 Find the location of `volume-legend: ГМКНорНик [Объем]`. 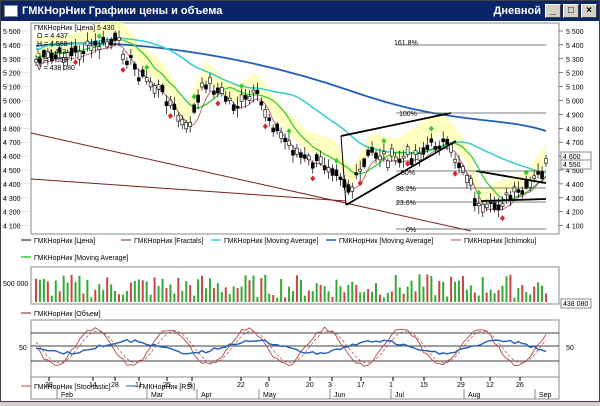

volume-legend: ГМКНорНик [Объем] is located at coordinates (67, 314).